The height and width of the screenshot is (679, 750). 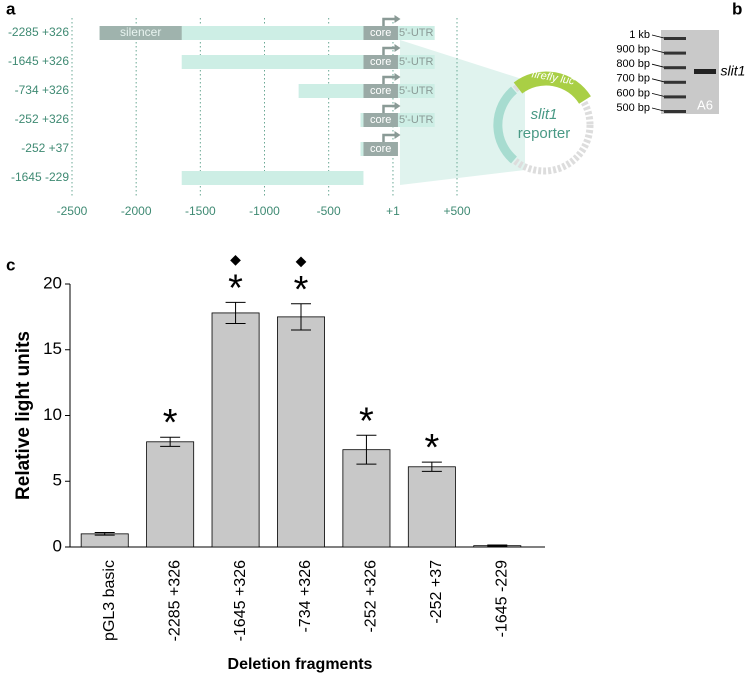 I want to click on construct-label: -1645 -229, so click(x=40, y=177).